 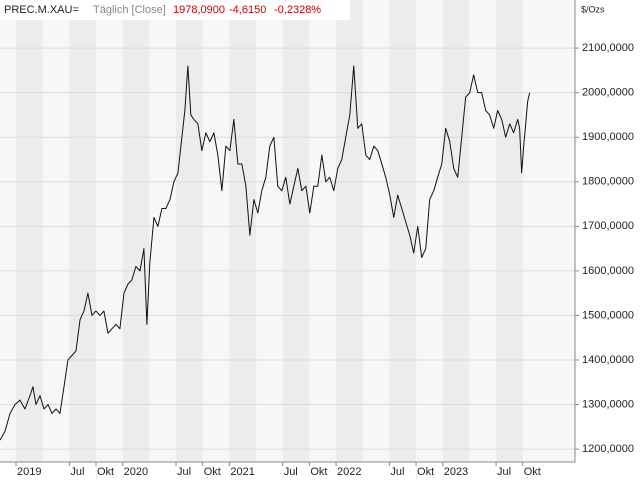 What do you see at coordinates (608, 271) in the screenshot?
I see `y-tick-label: 1600,0000` at bounding box center [608, 271].